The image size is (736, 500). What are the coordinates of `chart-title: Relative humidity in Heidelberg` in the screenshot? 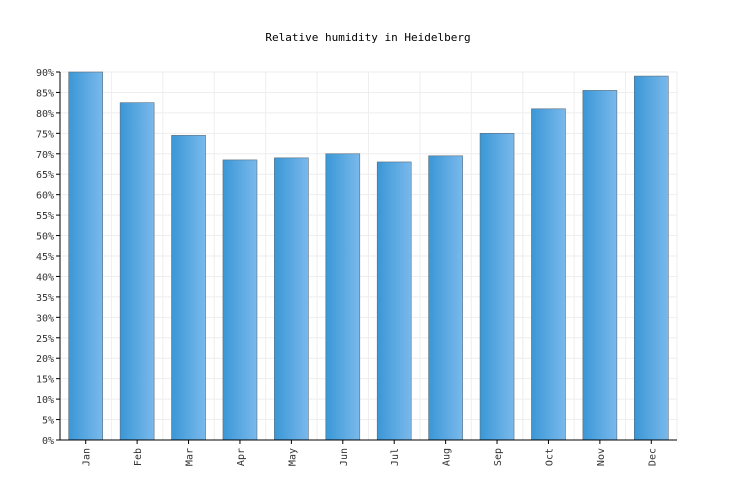 It's located at (367, 37).